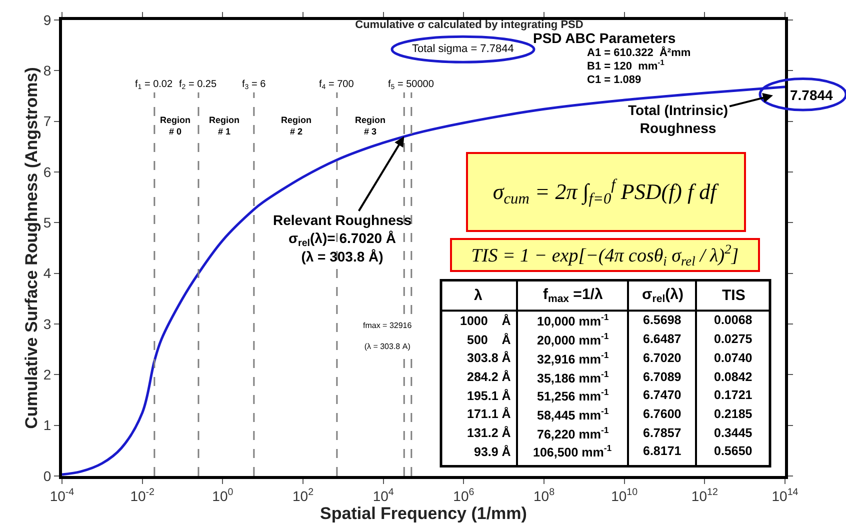 This screenshot has height=532, width=846. Describe the element at coordinates (370, 126) in the screenshot. I see `annotation: Region # 3` at that location.